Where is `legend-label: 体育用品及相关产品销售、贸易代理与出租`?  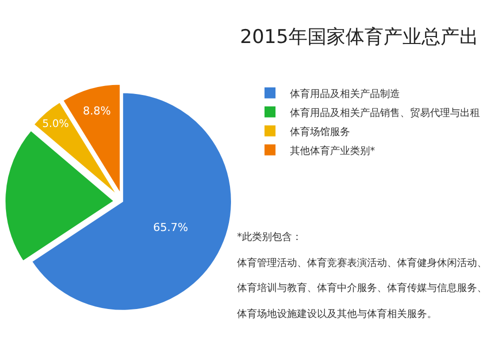 legend-label: 体育用品及相关产品销售、贸易代理与出租 is located at coordinates (385, 112).